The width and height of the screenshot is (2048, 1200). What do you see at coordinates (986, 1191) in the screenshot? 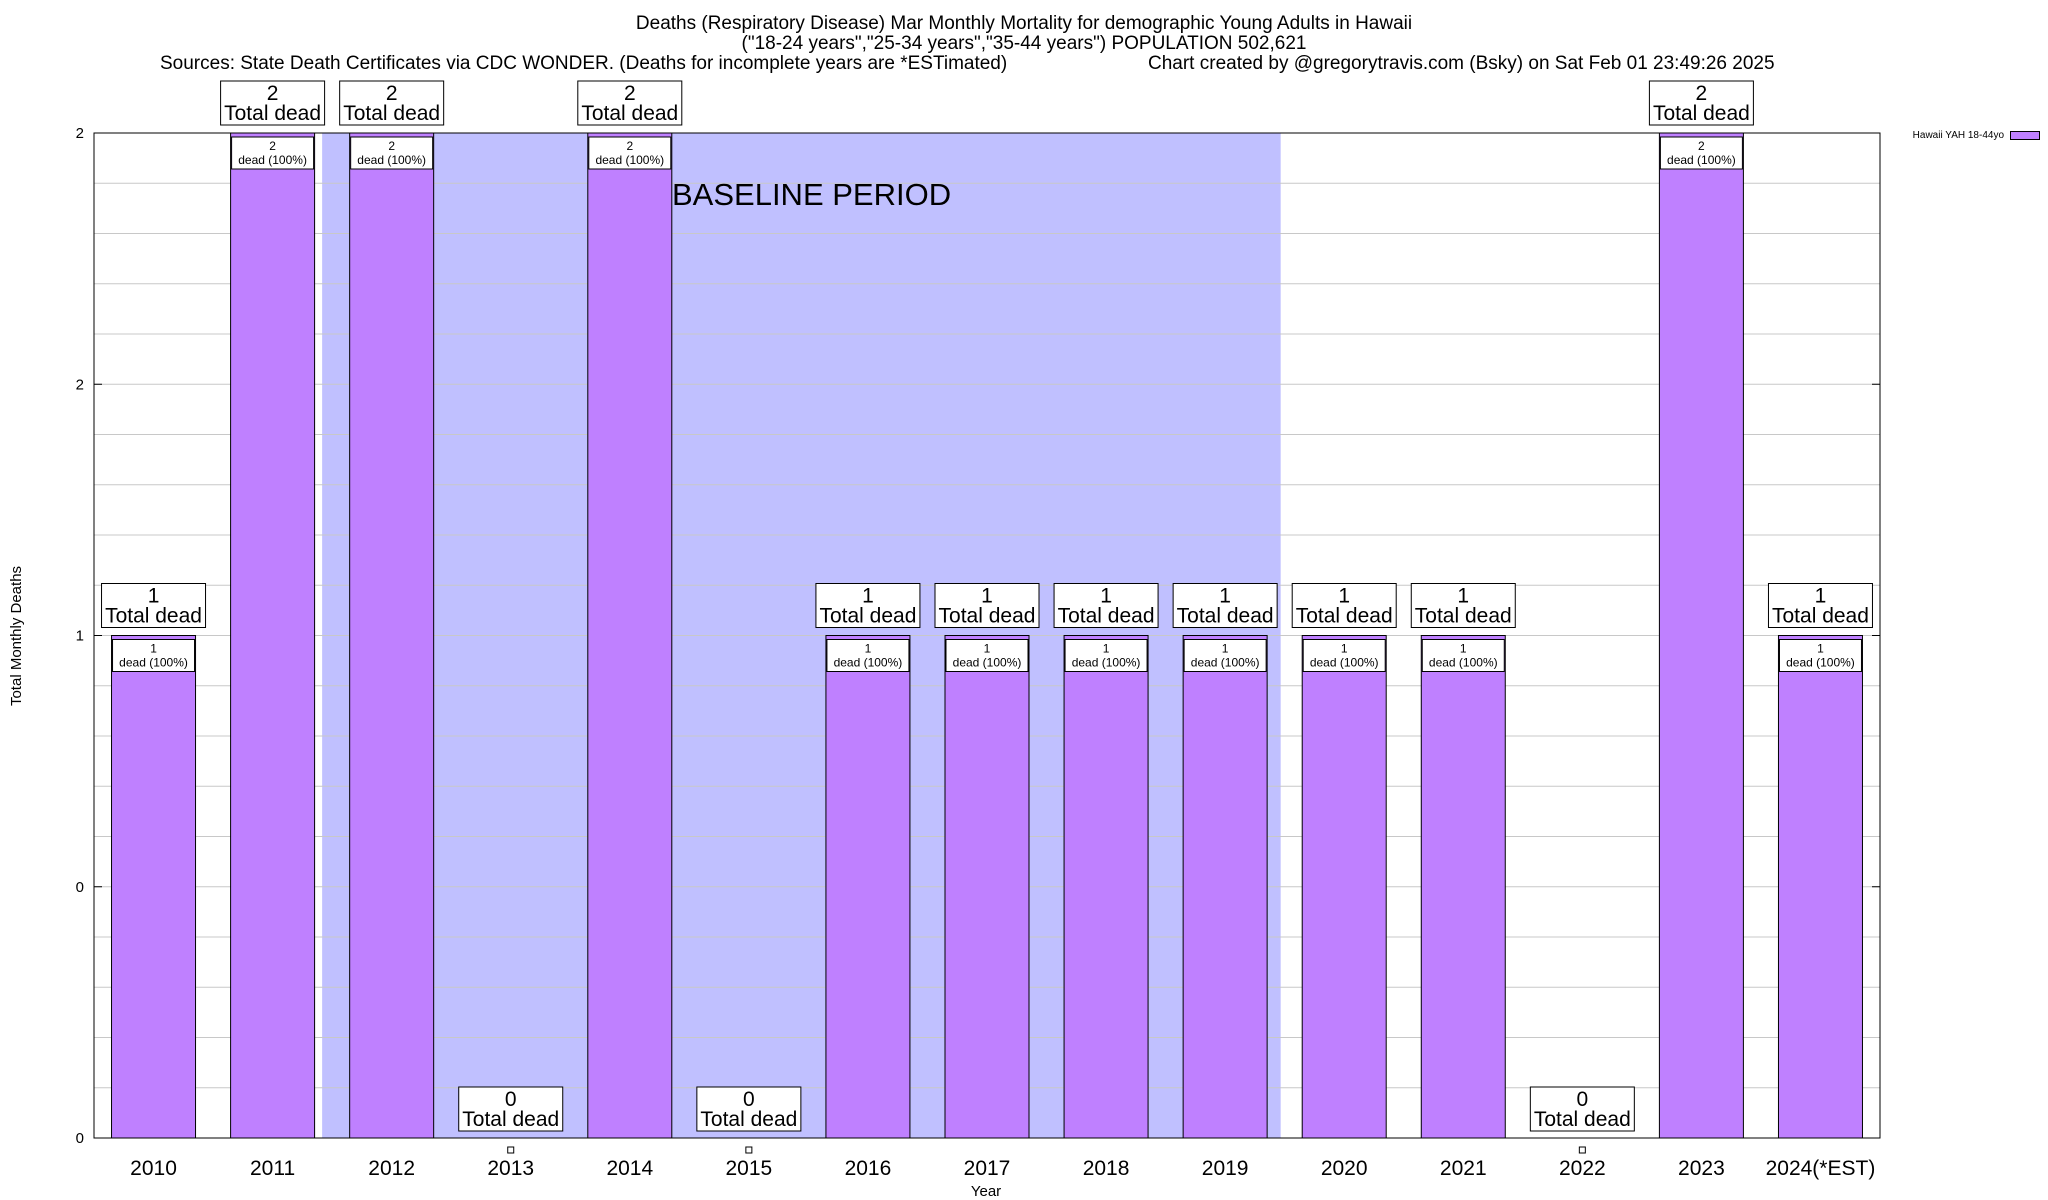
I see `x-axis-title: Year` at bounding box center [986, 1191].